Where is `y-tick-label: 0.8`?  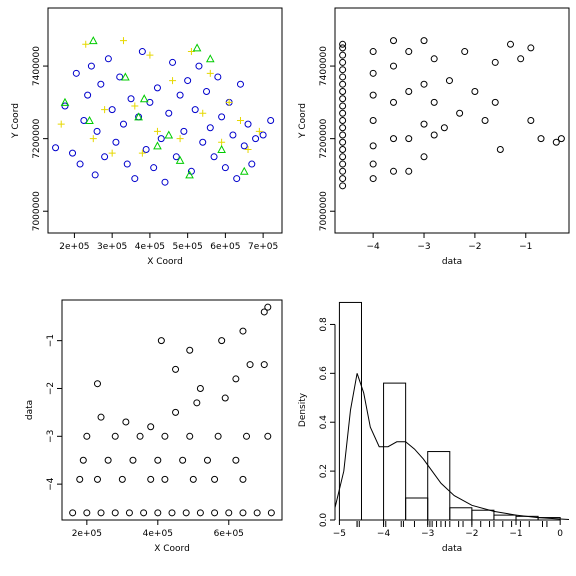 y-tick-label: 0.8 is located at coordinates (324, 324).